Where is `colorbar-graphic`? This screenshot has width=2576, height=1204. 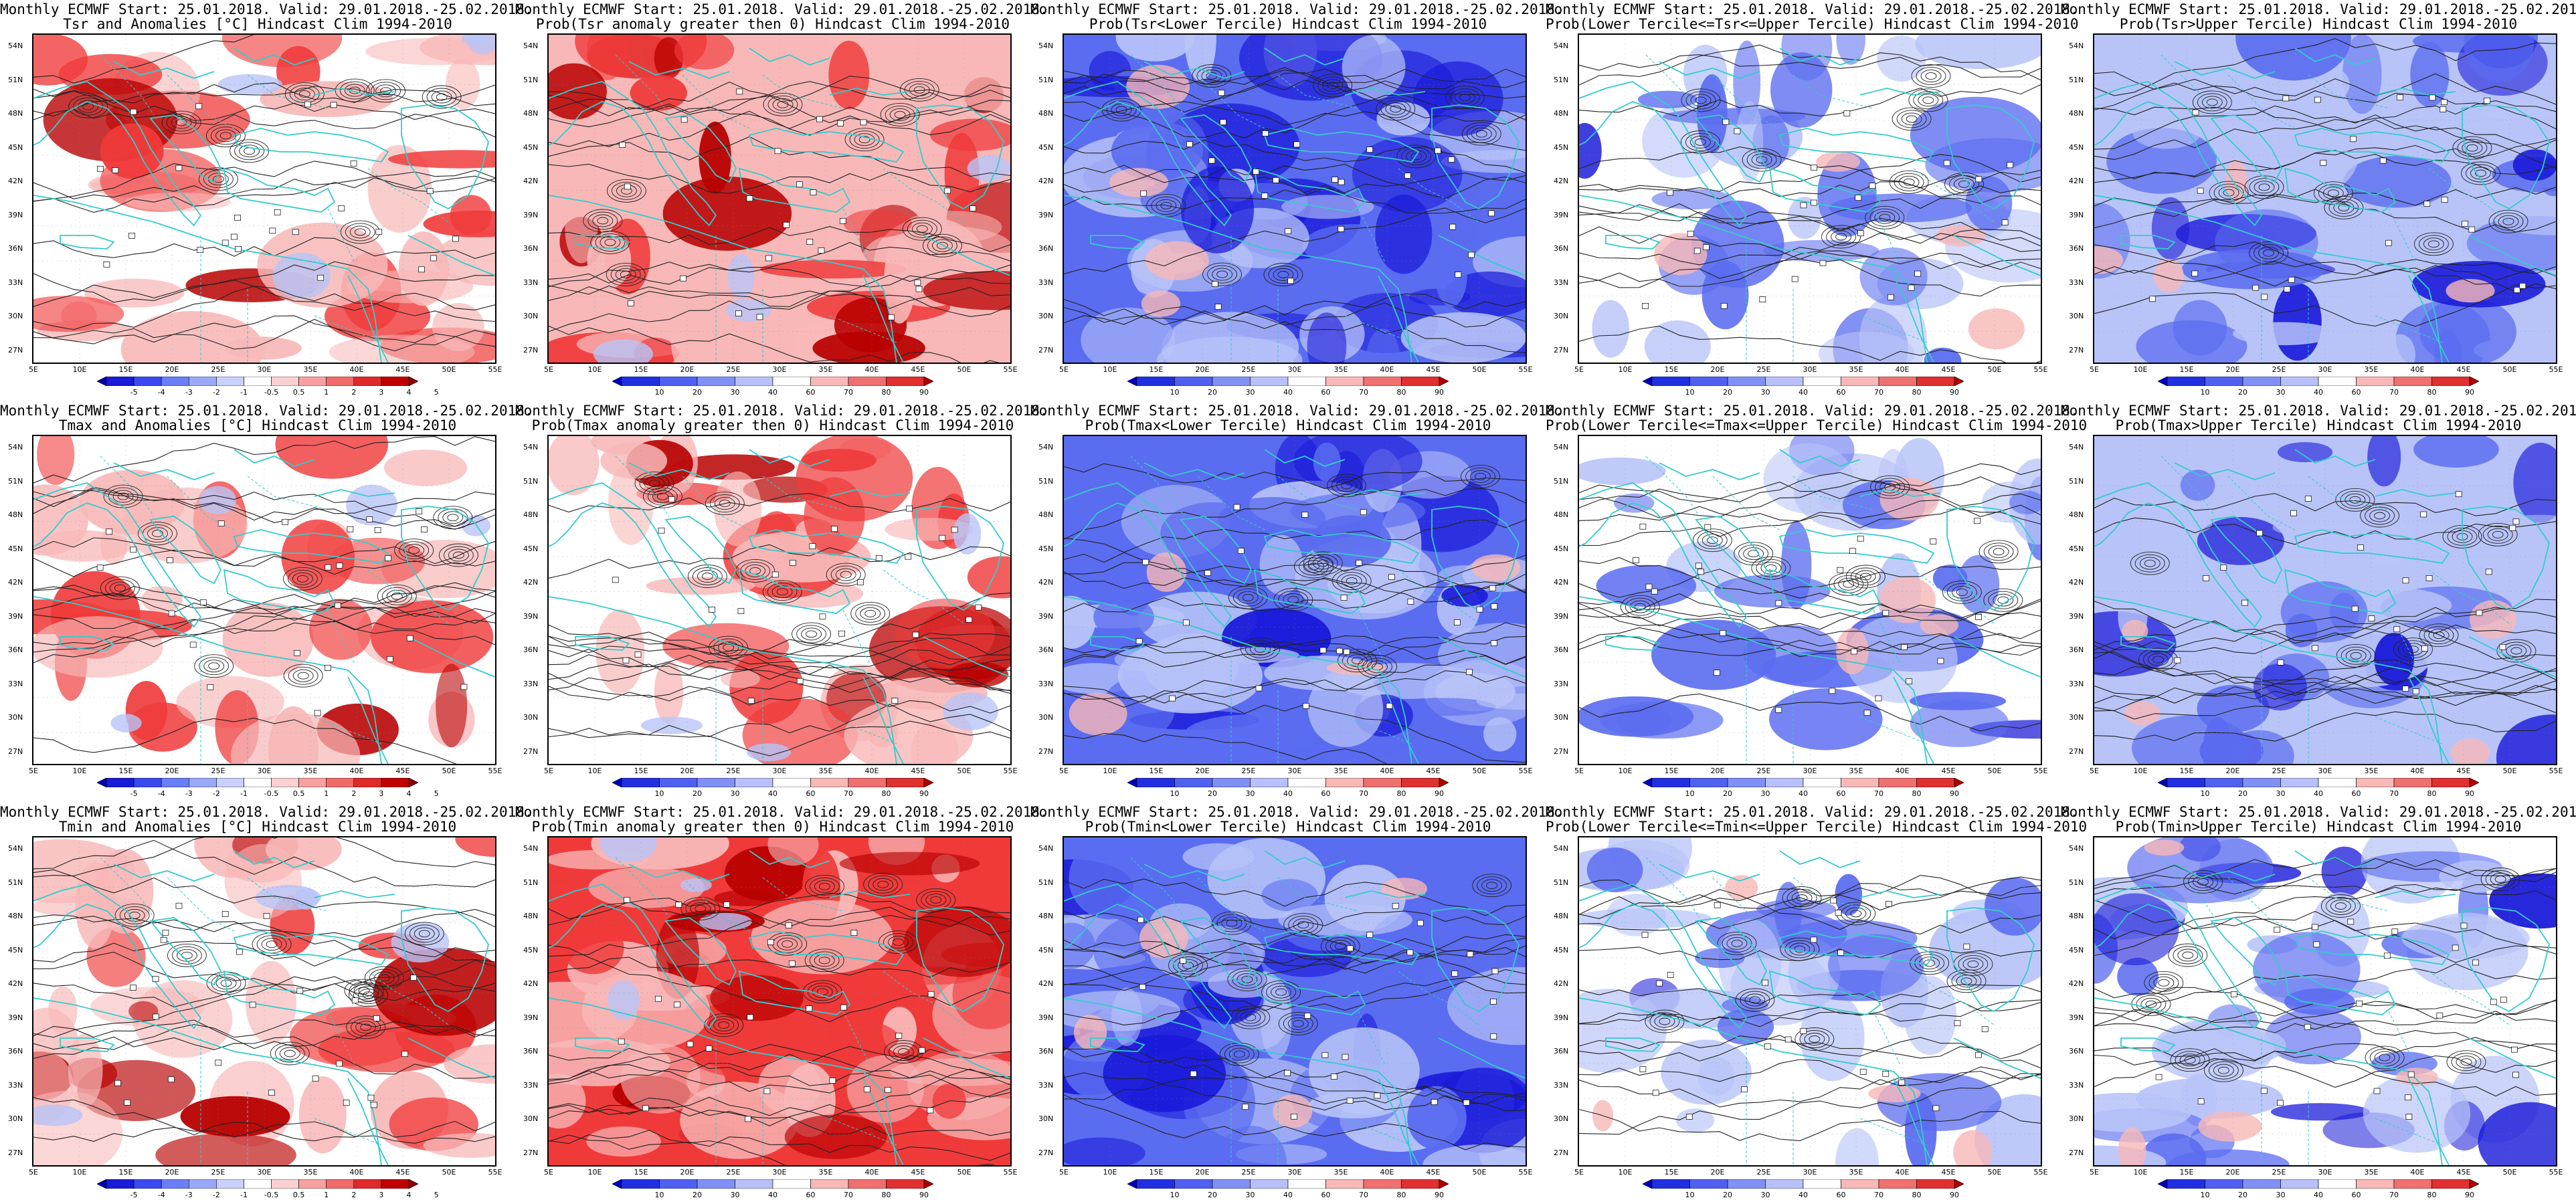
colorbar-graphic is located at coordinates (1288, 1184).